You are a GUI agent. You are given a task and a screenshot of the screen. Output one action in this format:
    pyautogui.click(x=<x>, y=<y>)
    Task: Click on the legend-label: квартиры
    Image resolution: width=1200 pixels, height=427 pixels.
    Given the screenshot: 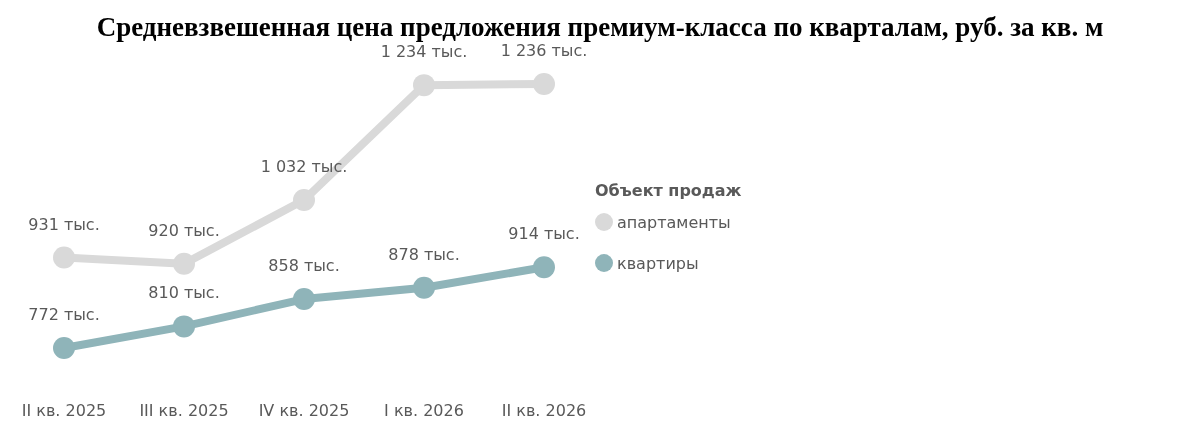 What is the action you would take?
    pyautogui.click(x=658, y=263)
    